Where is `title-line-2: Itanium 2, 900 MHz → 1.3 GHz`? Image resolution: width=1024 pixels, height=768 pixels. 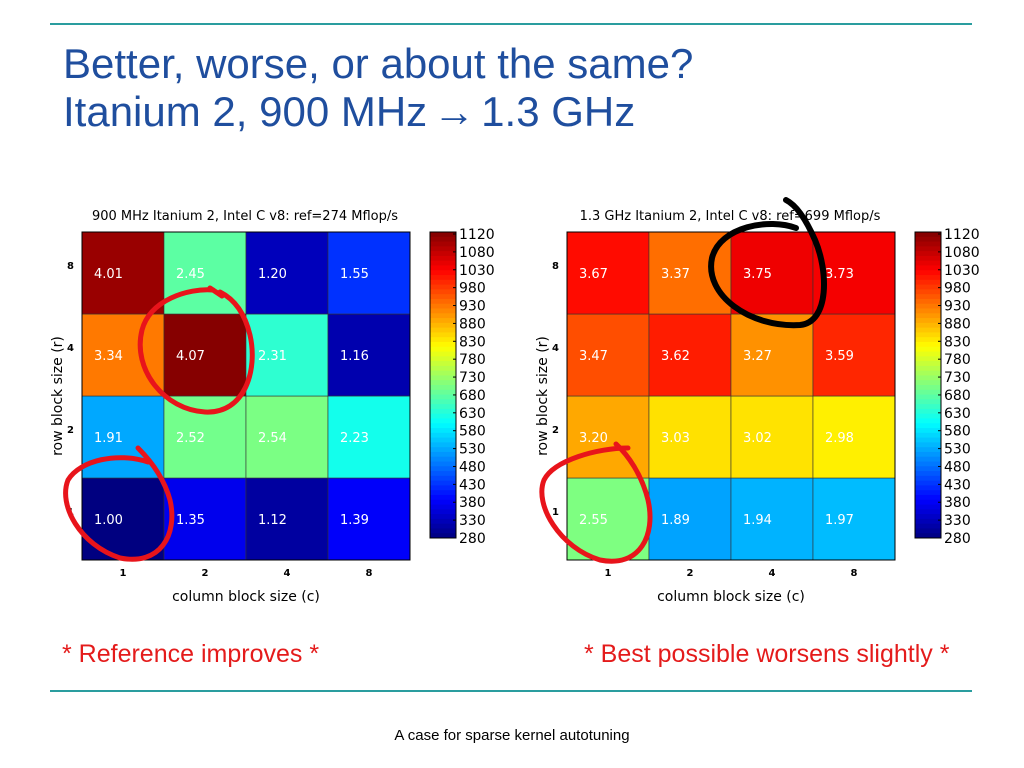 title-line-2: Itanium 2, 900 MHz → 1.3 GHz is located at coordinates (378, 112).